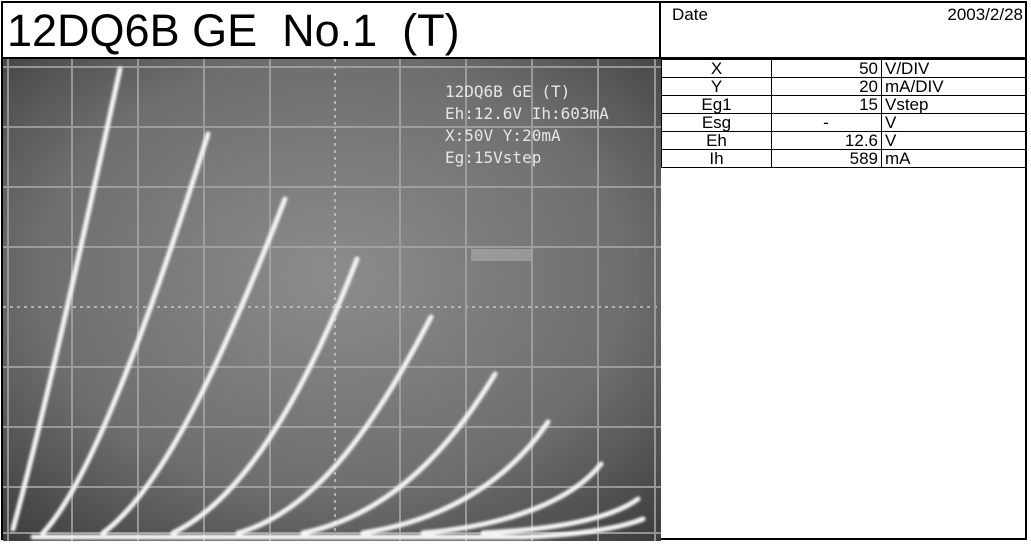  Describe the element at coordinates (493, 157) in the screenshot. I see `overlay-line-4: Eg:15Vstep` at that location.